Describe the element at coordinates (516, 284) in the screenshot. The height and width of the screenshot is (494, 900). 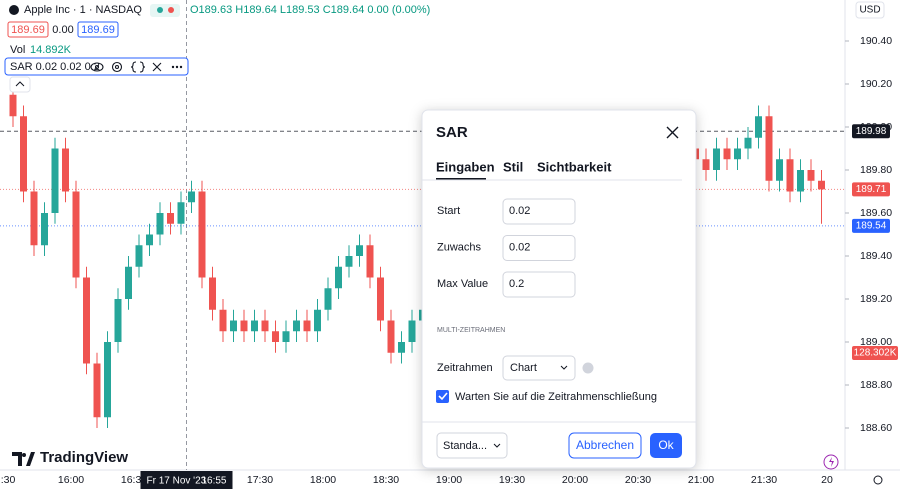
I see `field-value: 0.2` at that location.